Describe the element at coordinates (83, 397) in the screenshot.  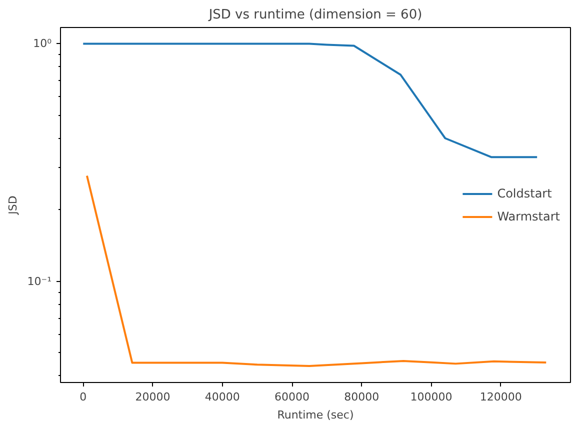
I see `x-tick-label: 0` at that location.